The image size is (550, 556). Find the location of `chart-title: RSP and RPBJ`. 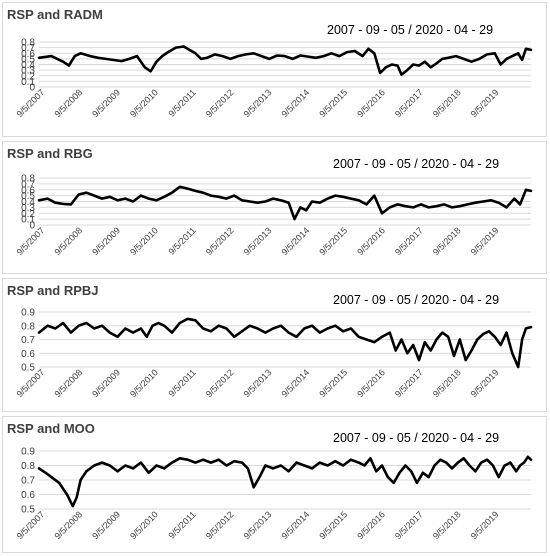

chart-title: RSP and RPBJ is located at coordinates (53, 290).